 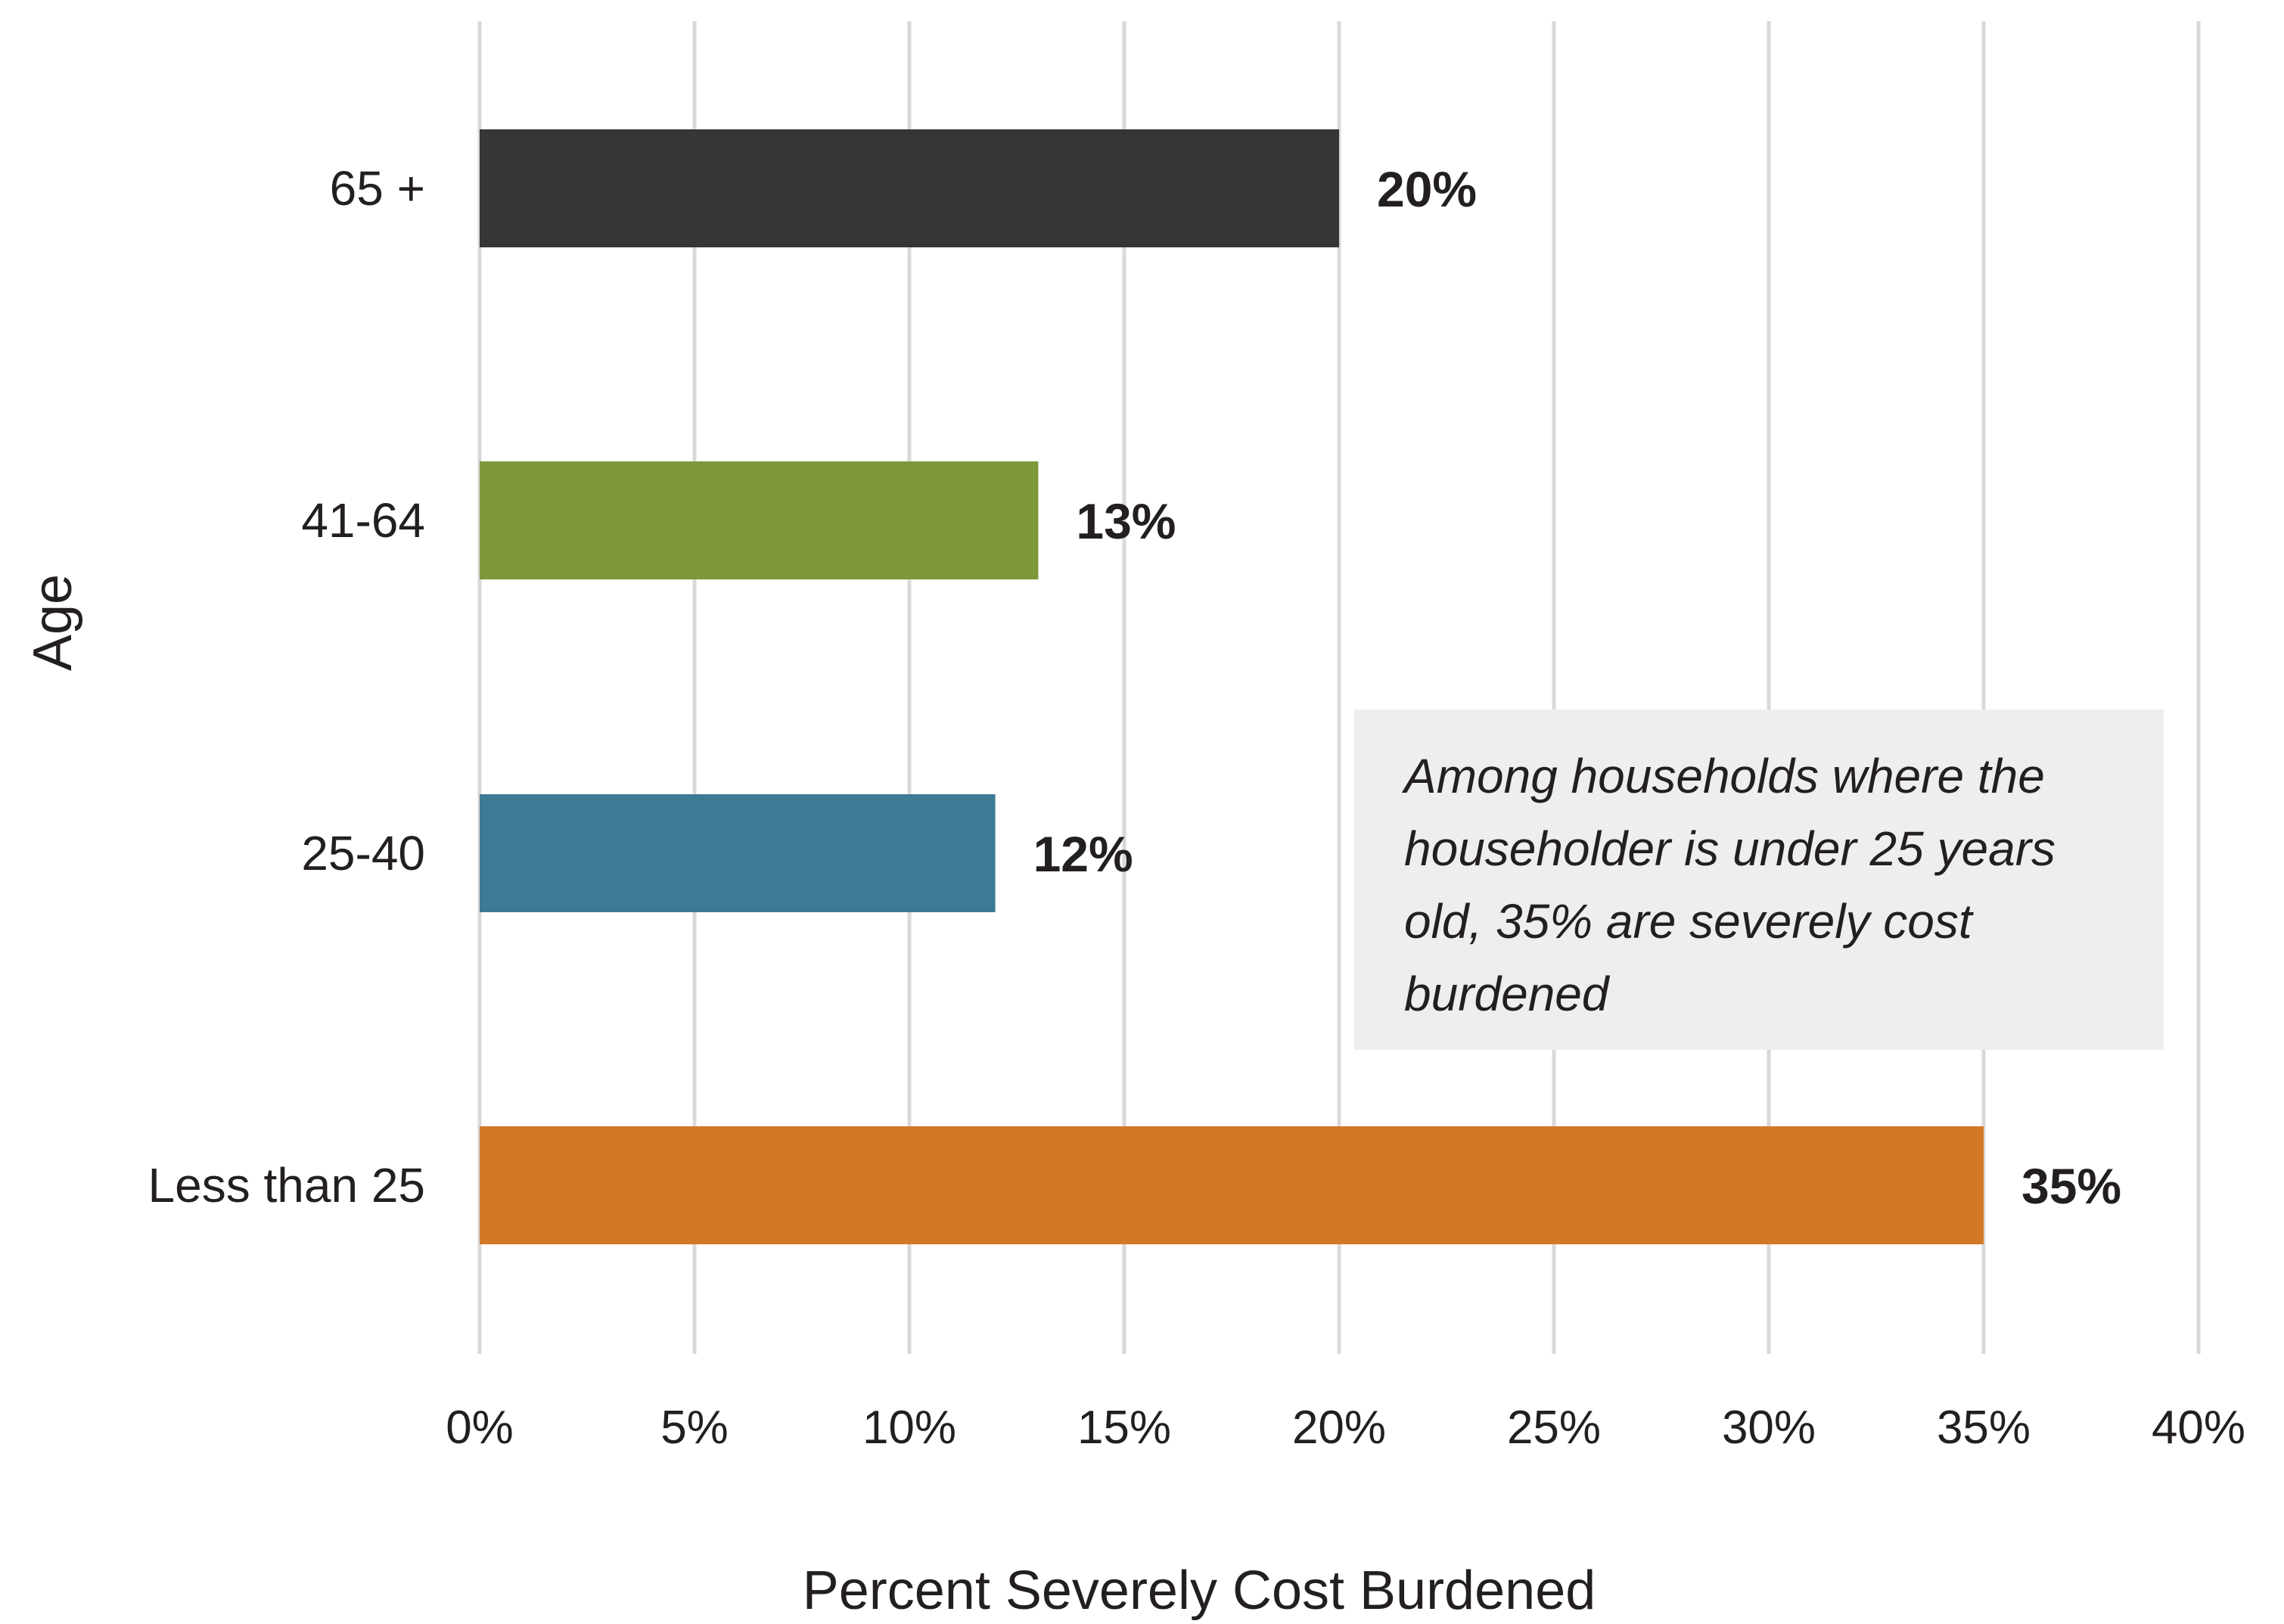 I want to click on data-label: 35%, so click(x=2071, y=1186).